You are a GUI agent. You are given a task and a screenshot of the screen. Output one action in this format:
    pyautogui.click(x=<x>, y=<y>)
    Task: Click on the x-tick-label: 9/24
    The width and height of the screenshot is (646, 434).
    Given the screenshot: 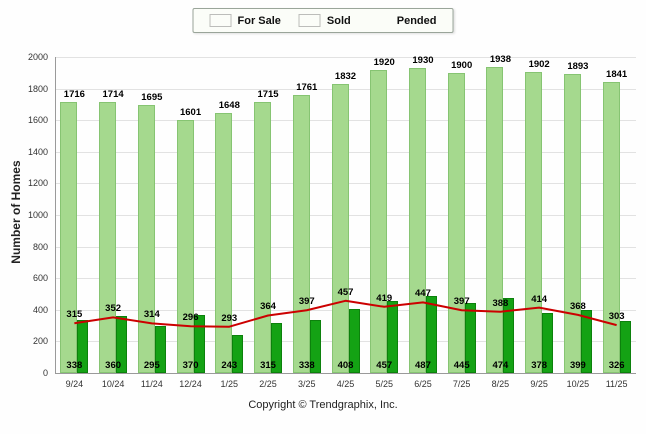 What is the action you would take?
    pyautogui.click(x=74, y=384)
    